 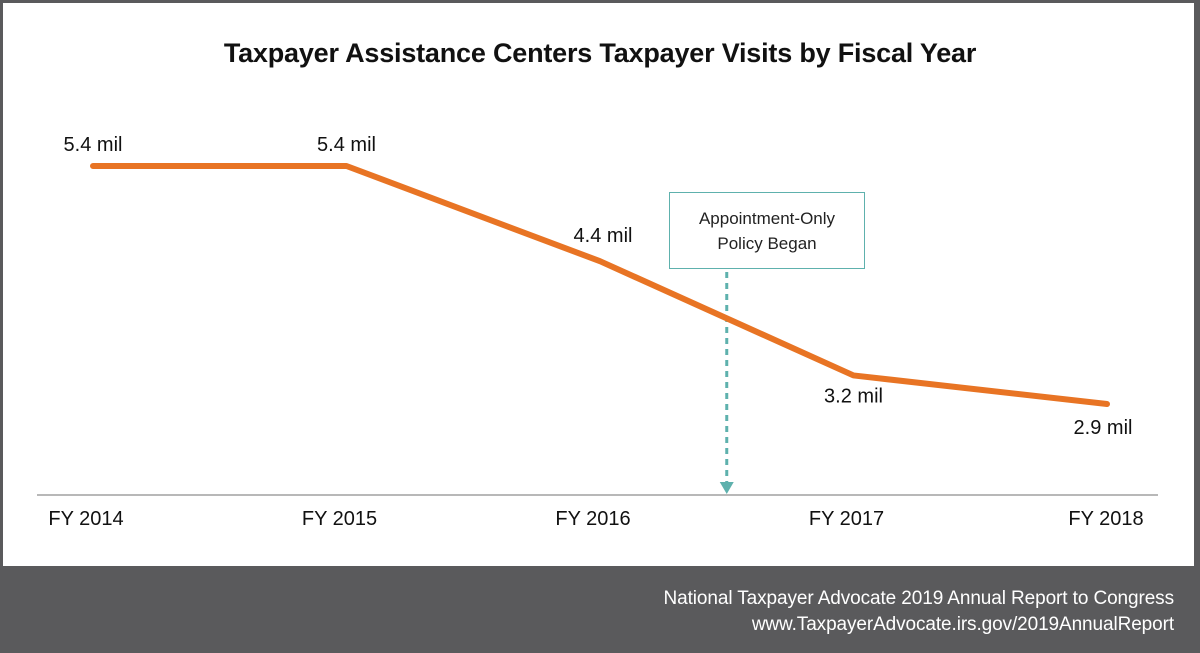 What do you see at coordinates (846, 519) in the screenshot?
I see `x-tick-label: FY 2017` at bounding box center [846, 519].